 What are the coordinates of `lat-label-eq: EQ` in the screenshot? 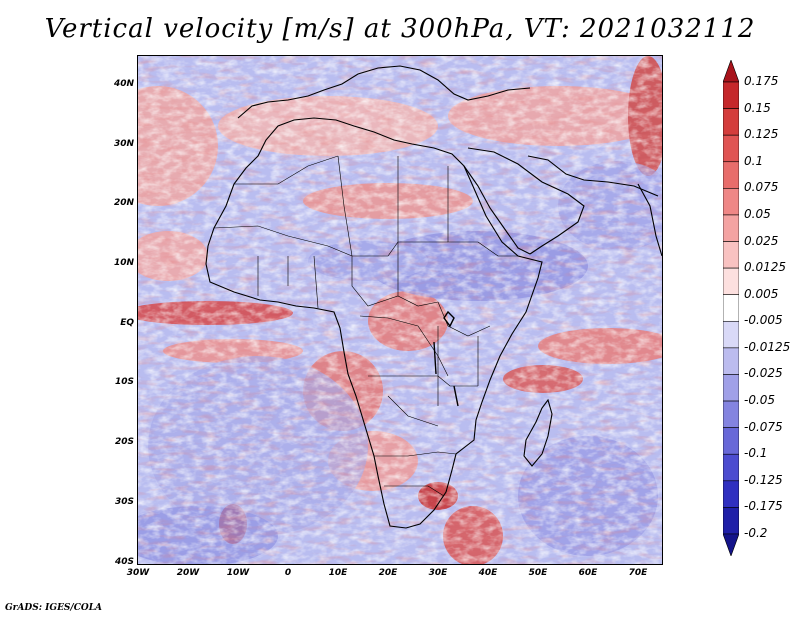 It's located at (127, 323).